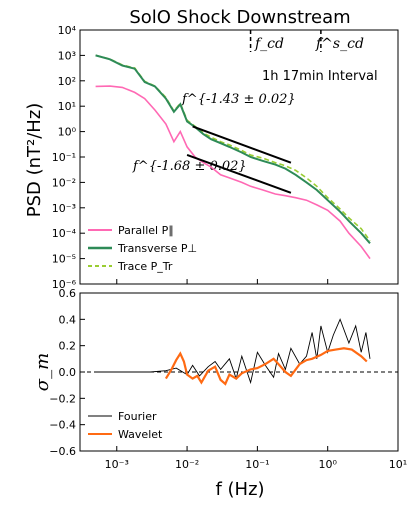 This screenshot has height=505, width=415. What do you see at coordinates (67, 55) in the screenshot?
I see `psd-ytick-label: 10³` at bounding box center [67, 55].